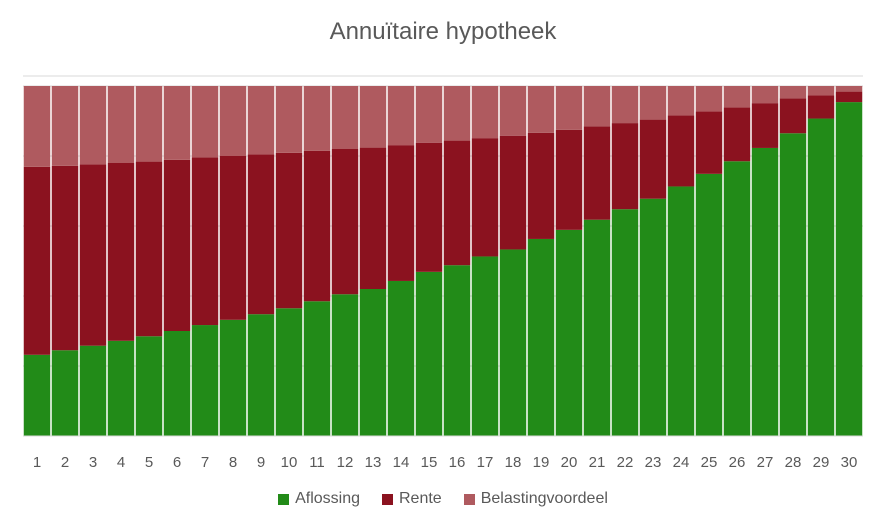 The height and width of the screenshot is (532, 886). What do you see at coordinates (429, 462) in the screenshot?
I see `x-tick-label: 15` at bounding box center [429, 462].